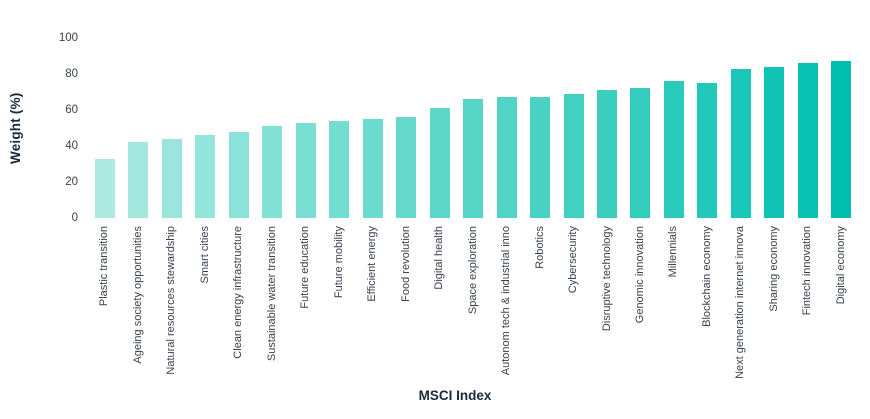  Describe the element at coordinates (472, 270) in the screenshot. I see `x-tick-label: Space exploration` at that location.